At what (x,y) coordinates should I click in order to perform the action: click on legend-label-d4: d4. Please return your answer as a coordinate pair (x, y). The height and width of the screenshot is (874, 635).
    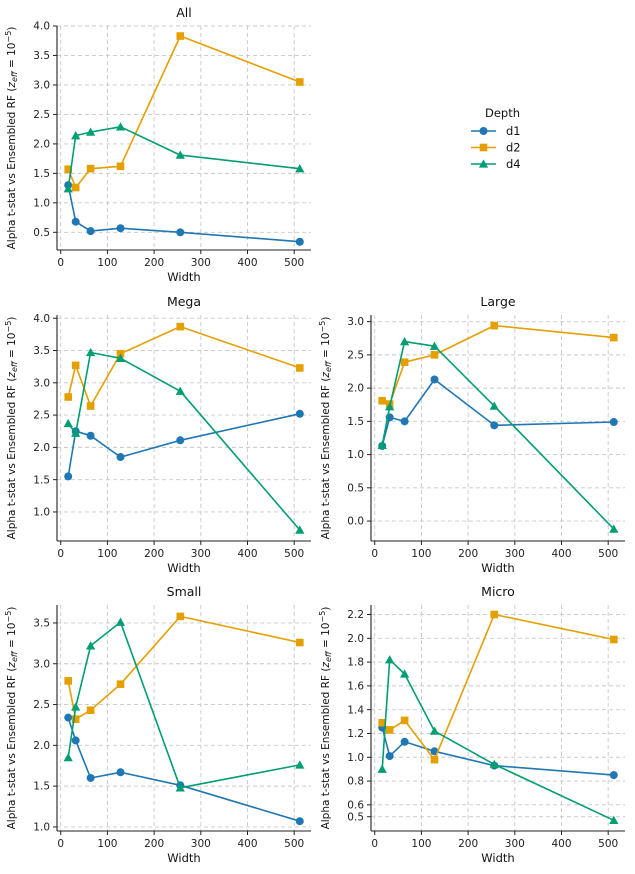
    Looking at the image, I should click on (513, 164).